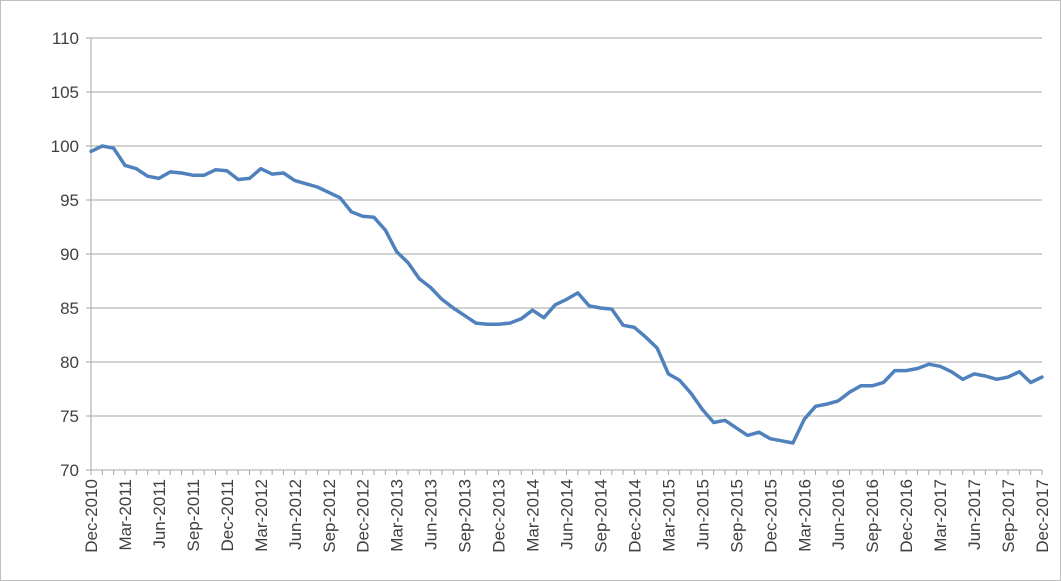  Describe the element at coordinates (906, 516) in the screenshot. I see `x-tick-label: Dec-2016` at that location.